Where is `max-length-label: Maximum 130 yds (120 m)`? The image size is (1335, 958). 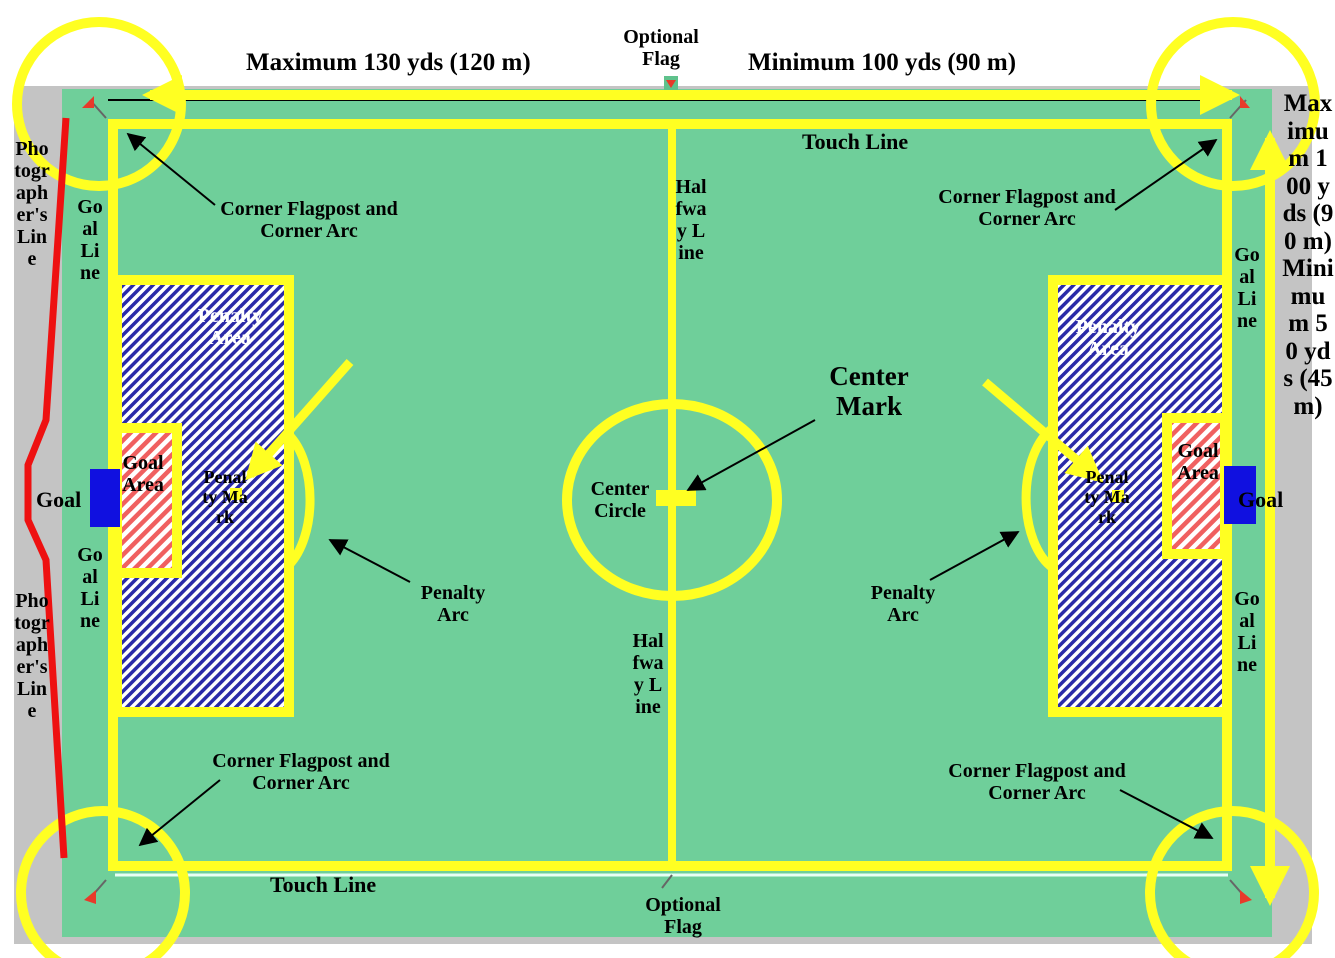 max-length-label: Maximum 130 yds (120 m) is located at coordinates (388, 62).